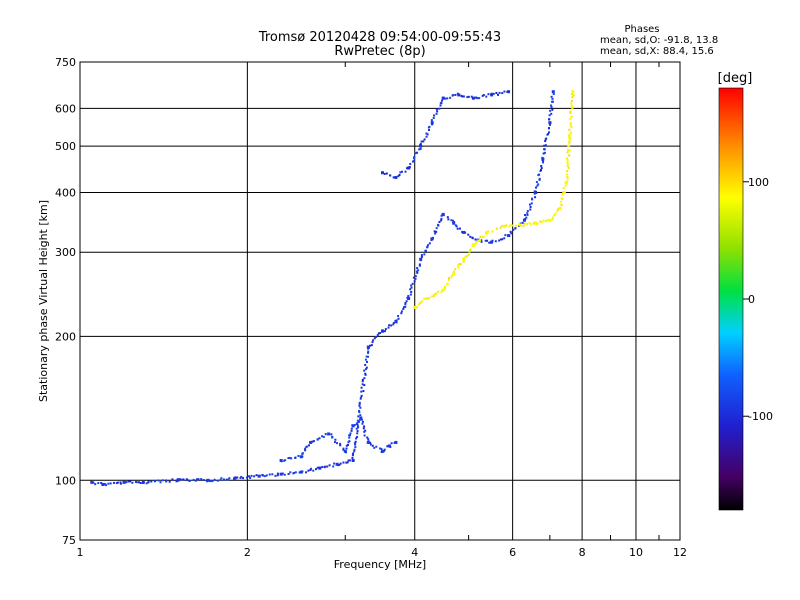  What do you see at coordinates (379, 37) in the screenshot?
I see `chart-title: Tromsø 20120428 09:54:00-09:55:43` at bounding box center [379, 37].